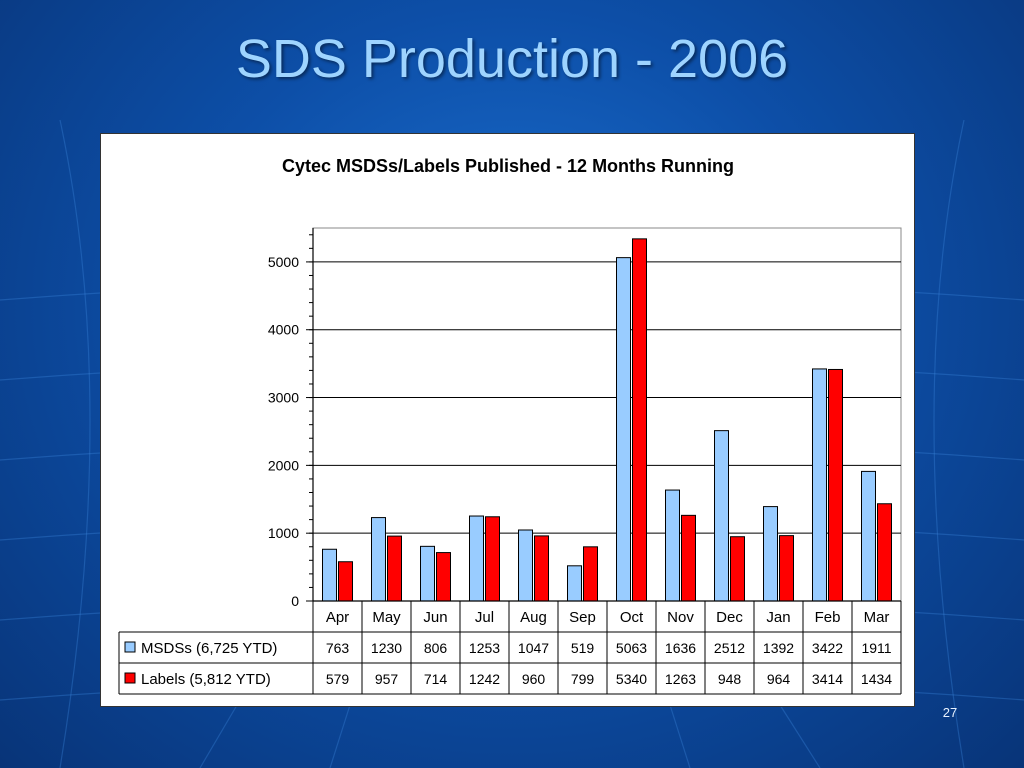 The height and width of the screenshot is (768, 1024). What do you see at coordinates (680, 648) in the screenshot?
I see `data-label: 1636` at bounding box center [680, 648].